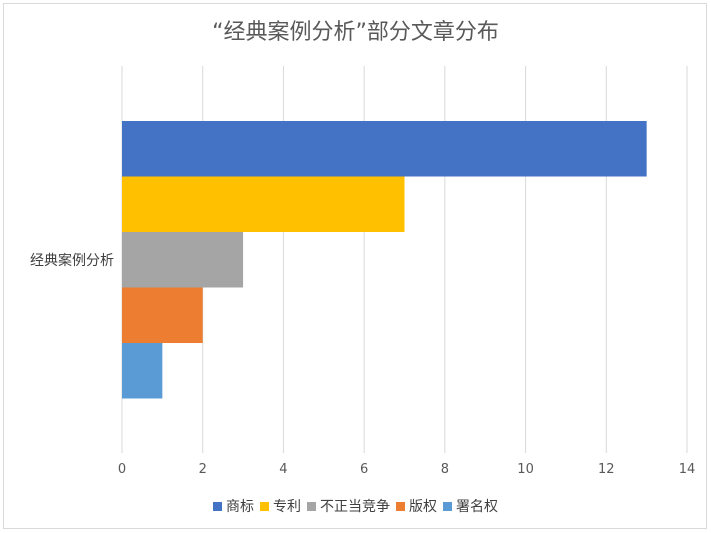 The image size is (711, 533). What do you see at coordinates (606, 469) in the screenshot?
I see `x-tick-label: 12` at bounding box center [606, 469].